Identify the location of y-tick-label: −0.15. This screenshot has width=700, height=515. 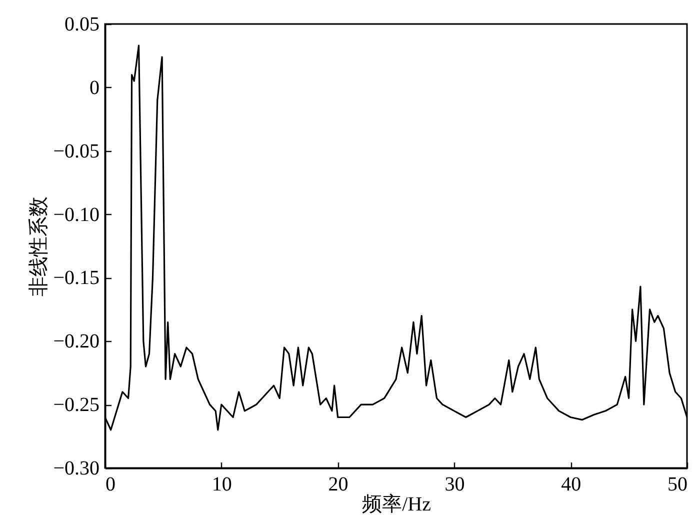
(76, 278).